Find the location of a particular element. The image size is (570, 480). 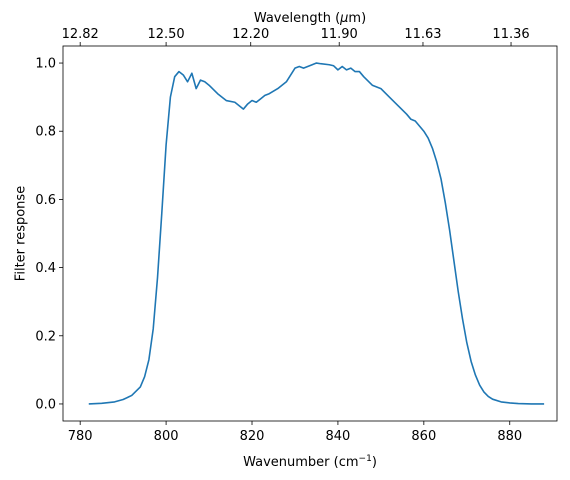

y-tick-label: 1.0 is located at coordinates (45, 64).